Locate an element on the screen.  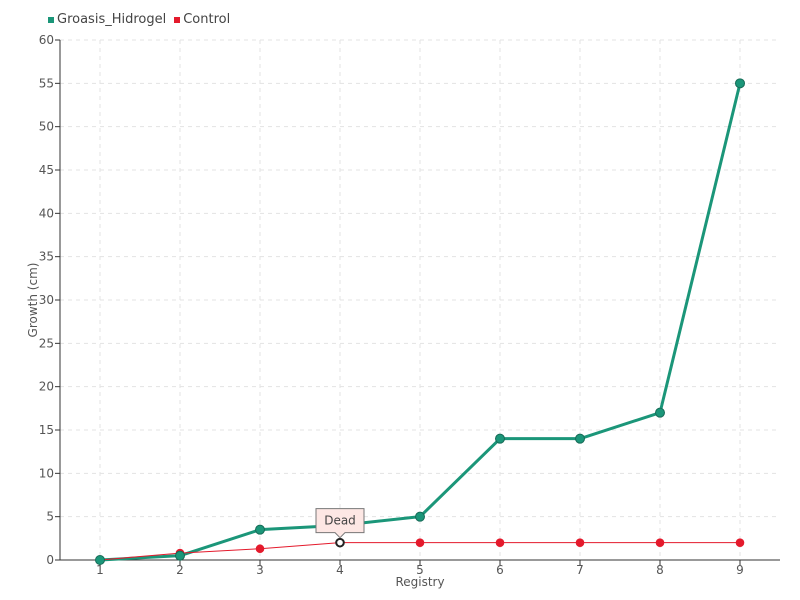
y-tick-label: 5 is located at coordinates (50, 517).